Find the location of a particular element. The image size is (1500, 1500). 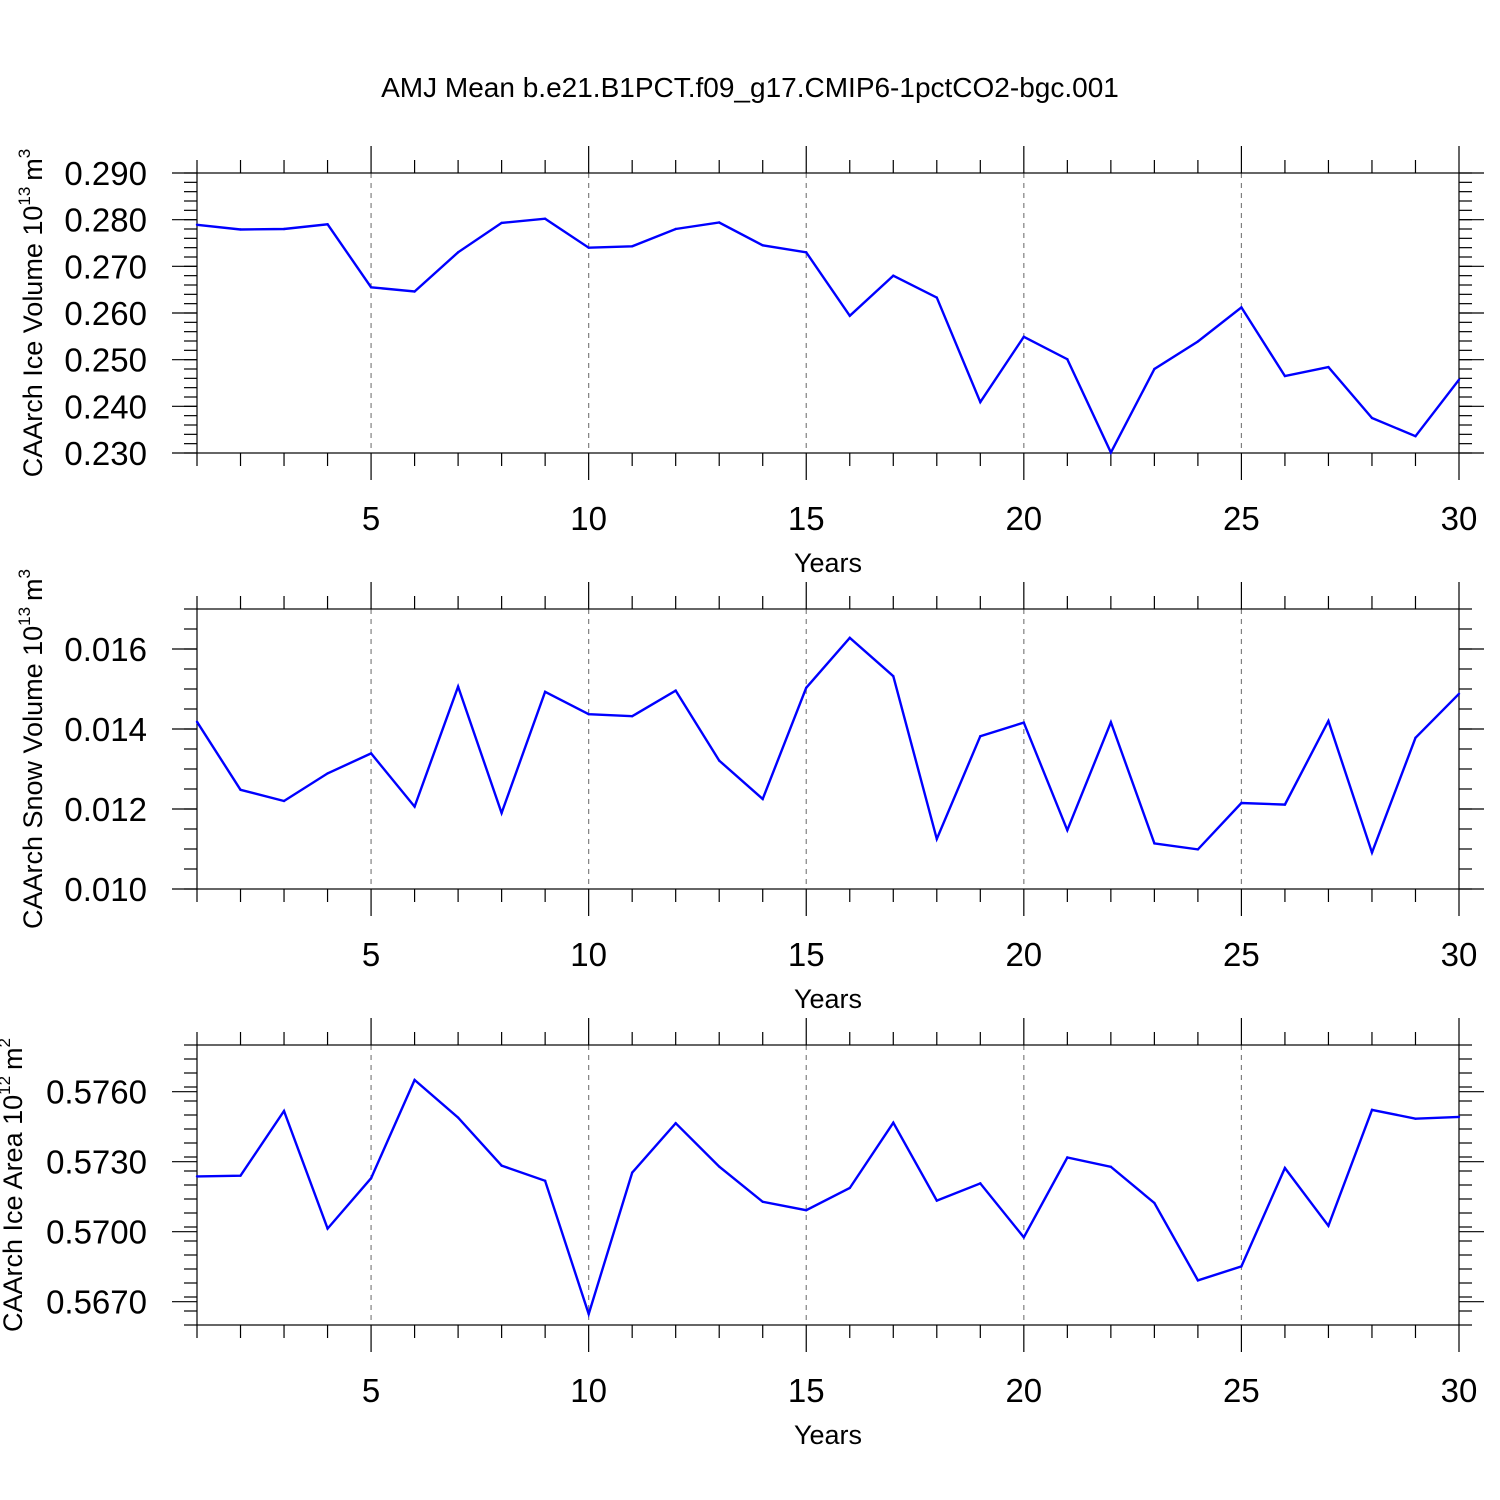

y-tick-label: 0.5670 is located at coordinates (96, 1302).